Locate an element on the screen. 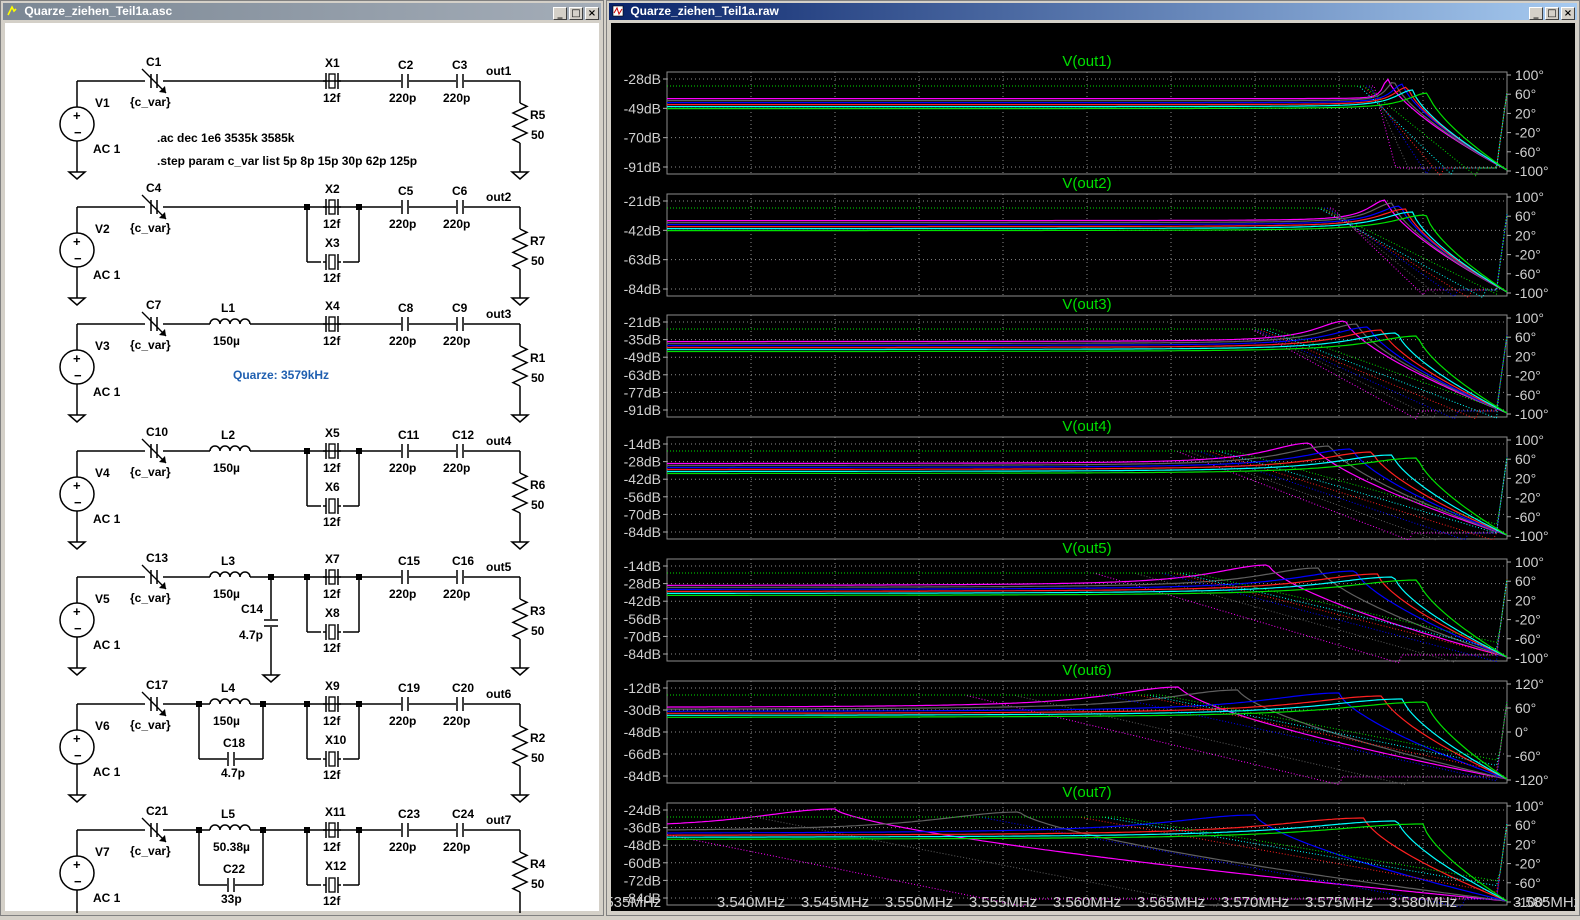 This screenshot has height=920, width=1580. inductor-value: 150µ is located at coordinates (226, 341).